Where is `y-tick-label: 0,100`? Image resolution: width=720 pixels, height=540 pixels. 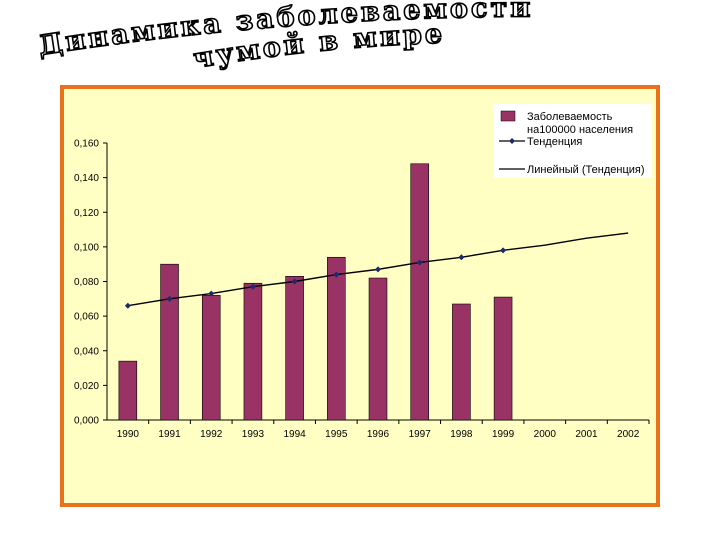
y-tick-label: 0,100 is located at coordinates (86, 247).